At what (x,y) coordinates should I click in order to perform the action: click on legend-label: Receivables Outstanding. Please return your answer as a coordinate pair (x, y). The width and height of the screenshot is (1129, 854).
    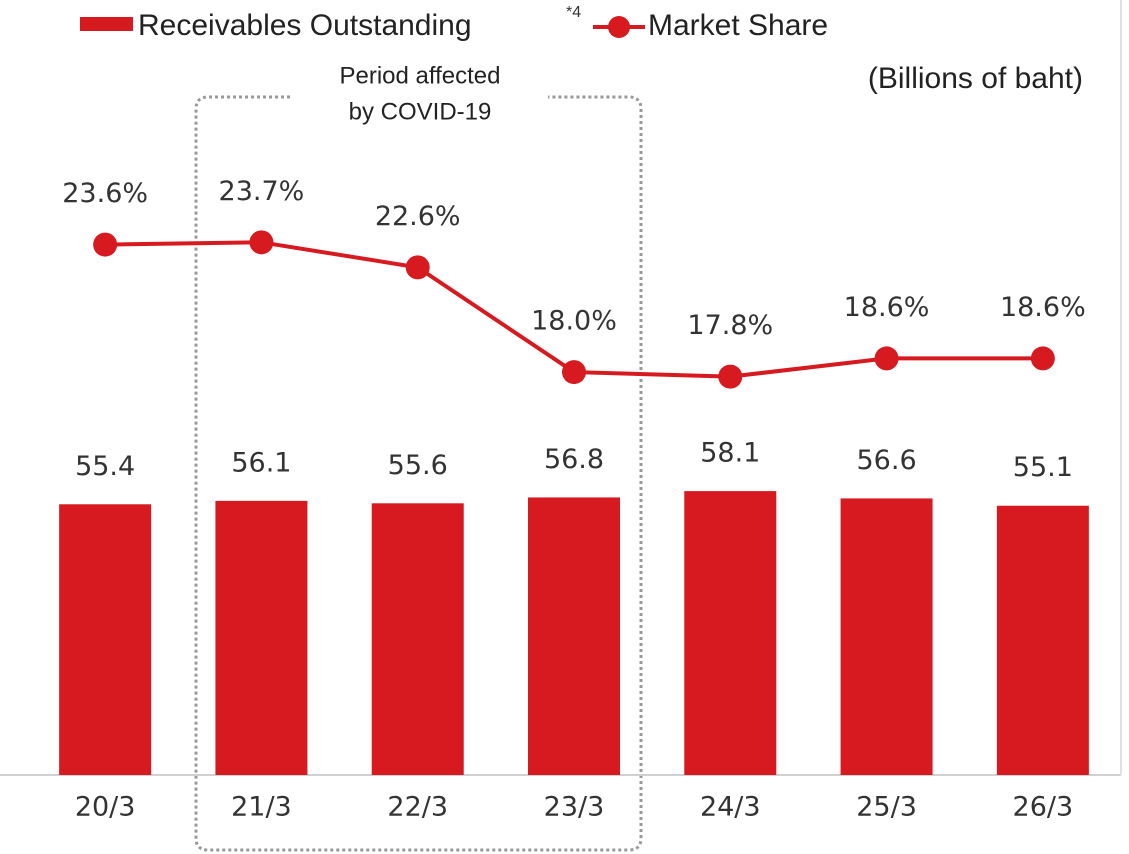
    Looking at the image, I should click on (305, 25).